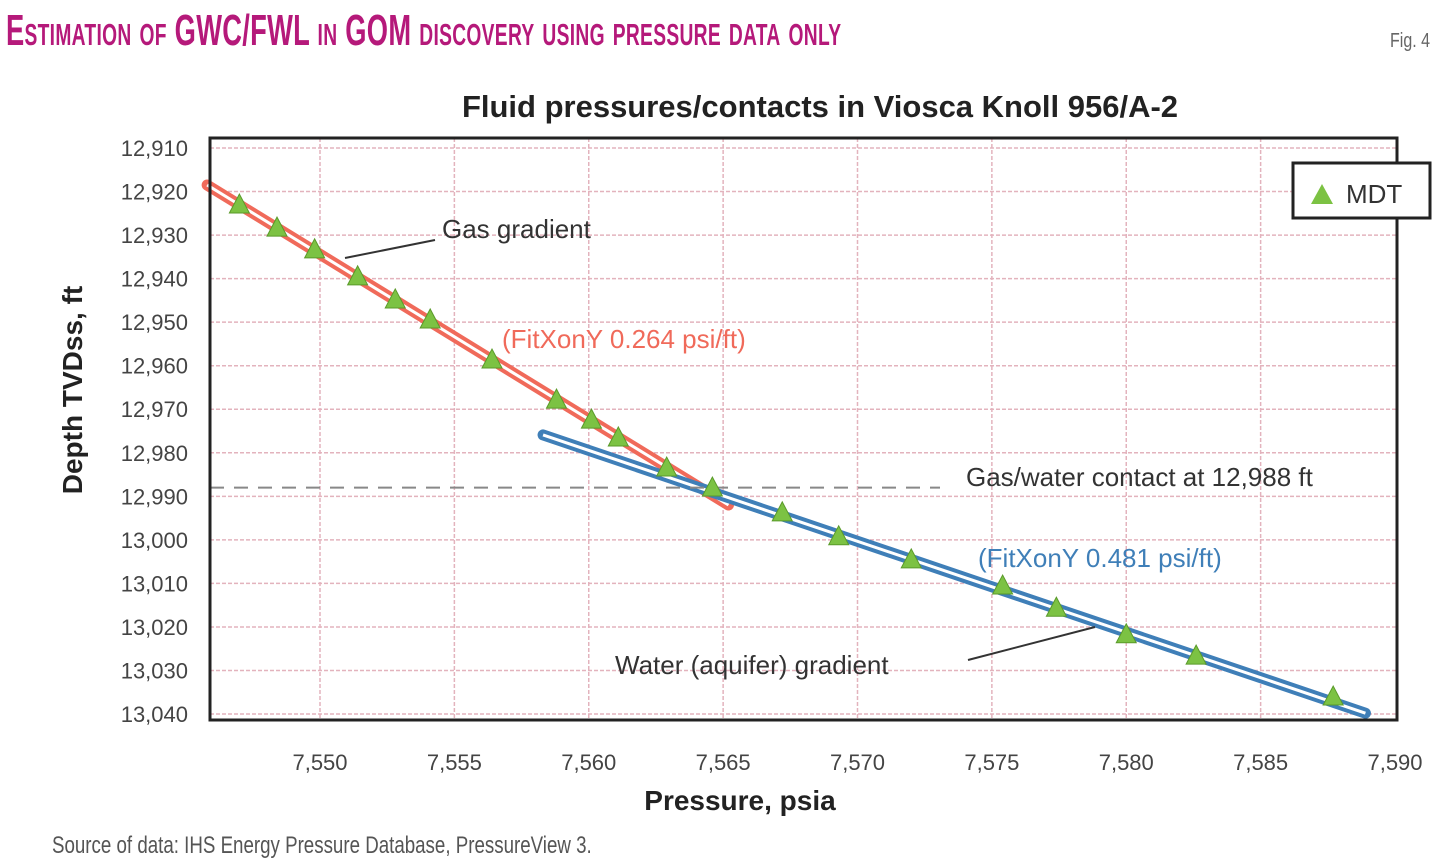  What do you see at coordinates (154, 540) in the screenshot?
I see `y-tick-label: 13,000` at bounding box center [154, 540].